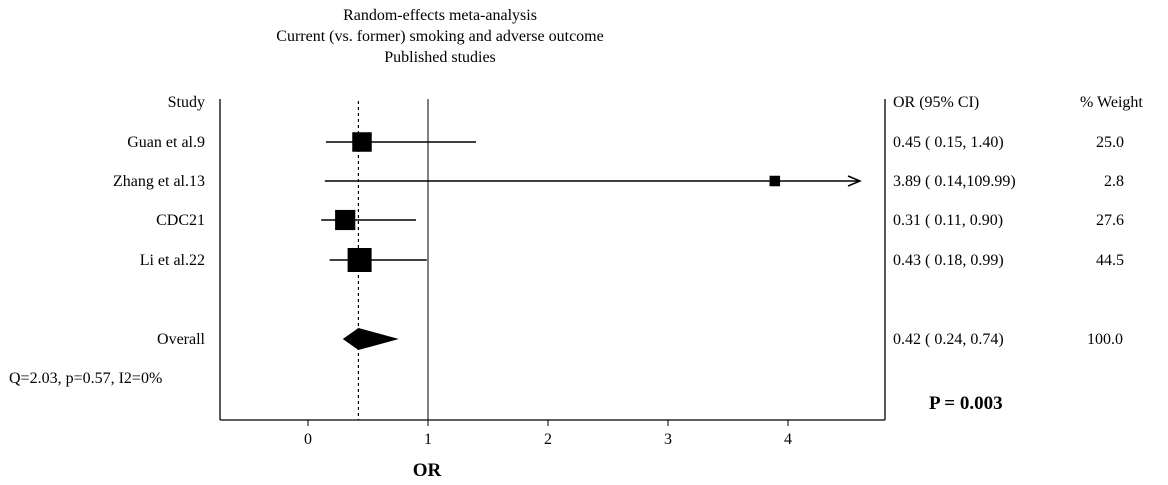 The height and width of the screenshot is (485, 1168). What do you see at coordinates (954, 181) in the screenshot?
I see `or-ci-value: 3.89 ( 0.14,109.99)` at bounding box center [954, 181].